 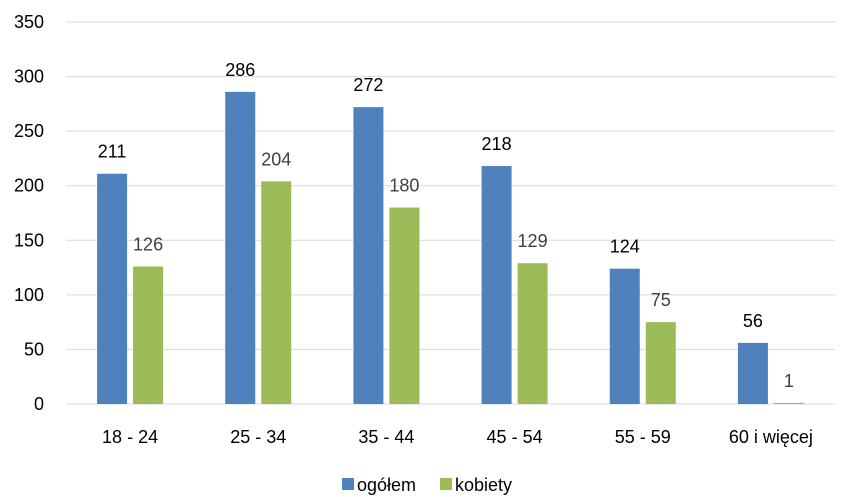 What do you see at coordinates (625, 247) in the screenshot?
I see `data-label: 124` at bounding box center [625, 247].